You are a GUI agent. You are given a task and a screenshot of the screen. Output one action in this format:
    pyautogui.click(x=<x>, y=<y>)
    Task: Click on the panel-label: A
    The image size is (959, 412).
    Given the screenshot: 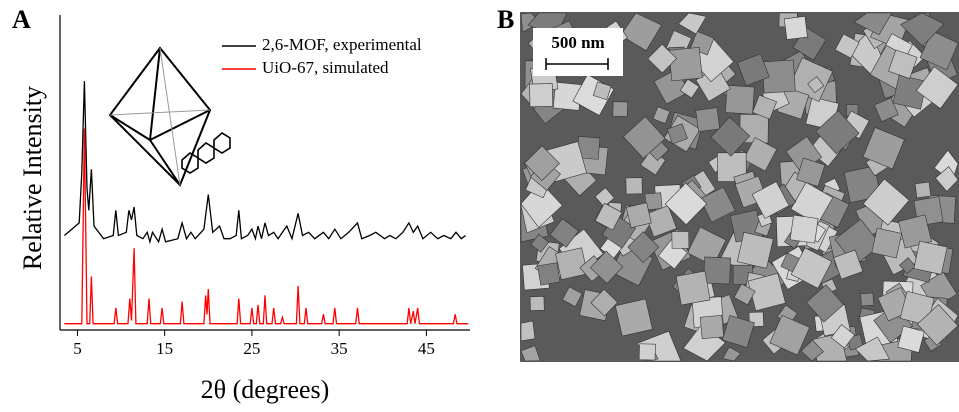 What is the action you would take?
    pyautogui.click(x=21, y=19)
    